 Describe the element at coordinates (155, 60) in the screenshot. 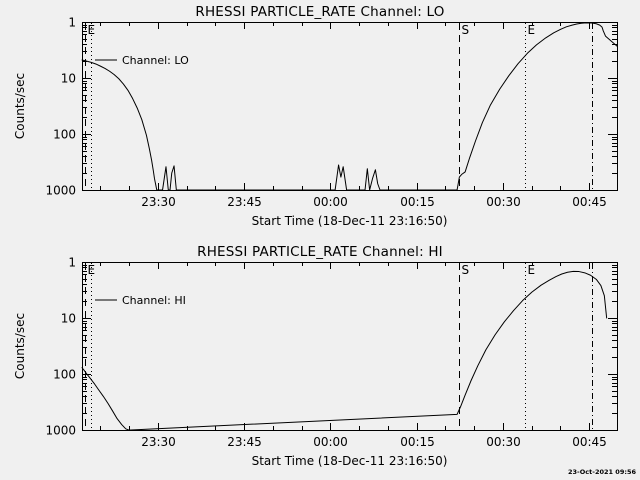

I see `legend-label: Channel: LO` at that location.